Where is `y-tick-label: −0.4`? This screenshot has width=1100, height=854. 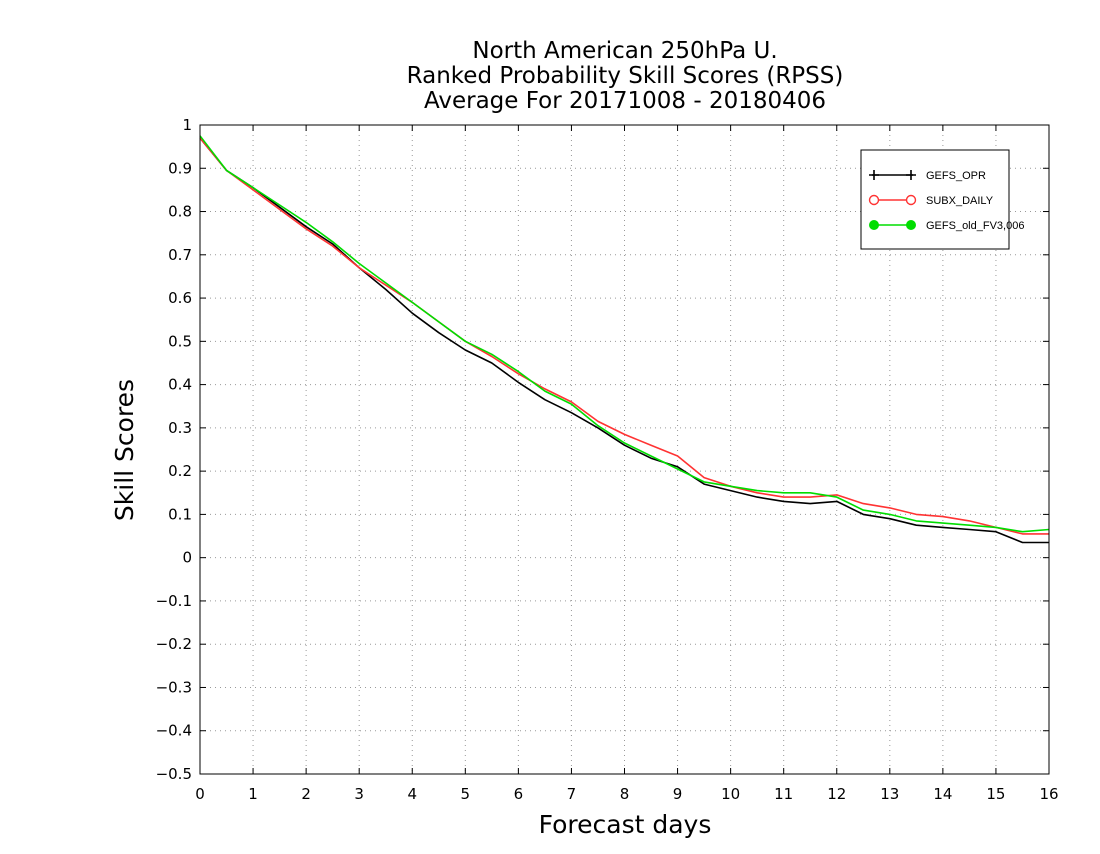 y-tick-label: −0.4 is located at coordinates (174, 731).